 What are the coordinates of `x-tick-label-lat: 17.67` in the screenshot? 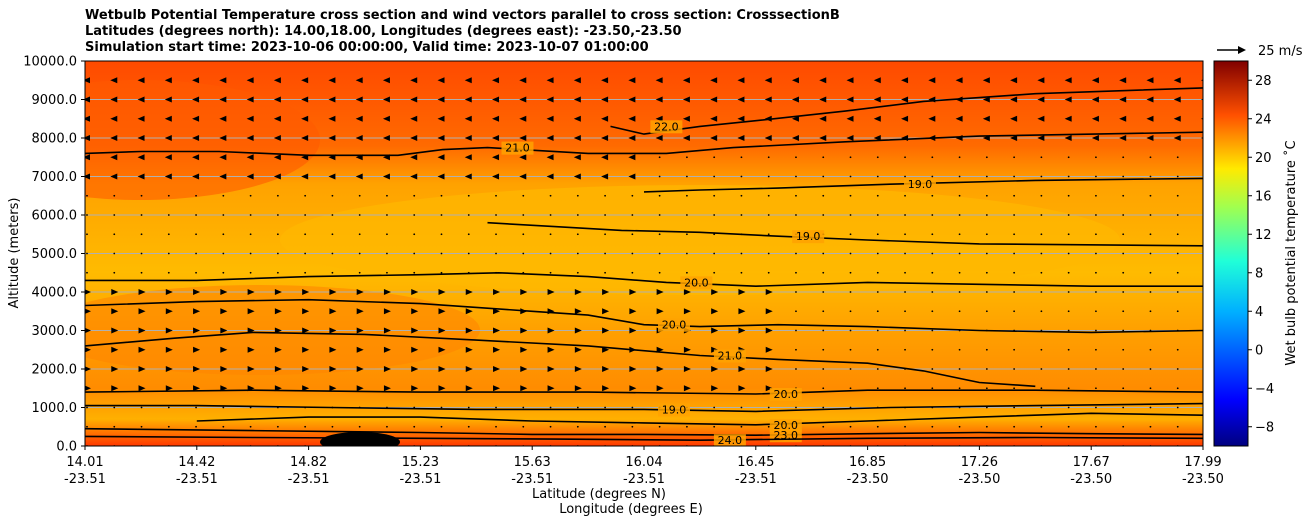 It's located at (1091, 462).